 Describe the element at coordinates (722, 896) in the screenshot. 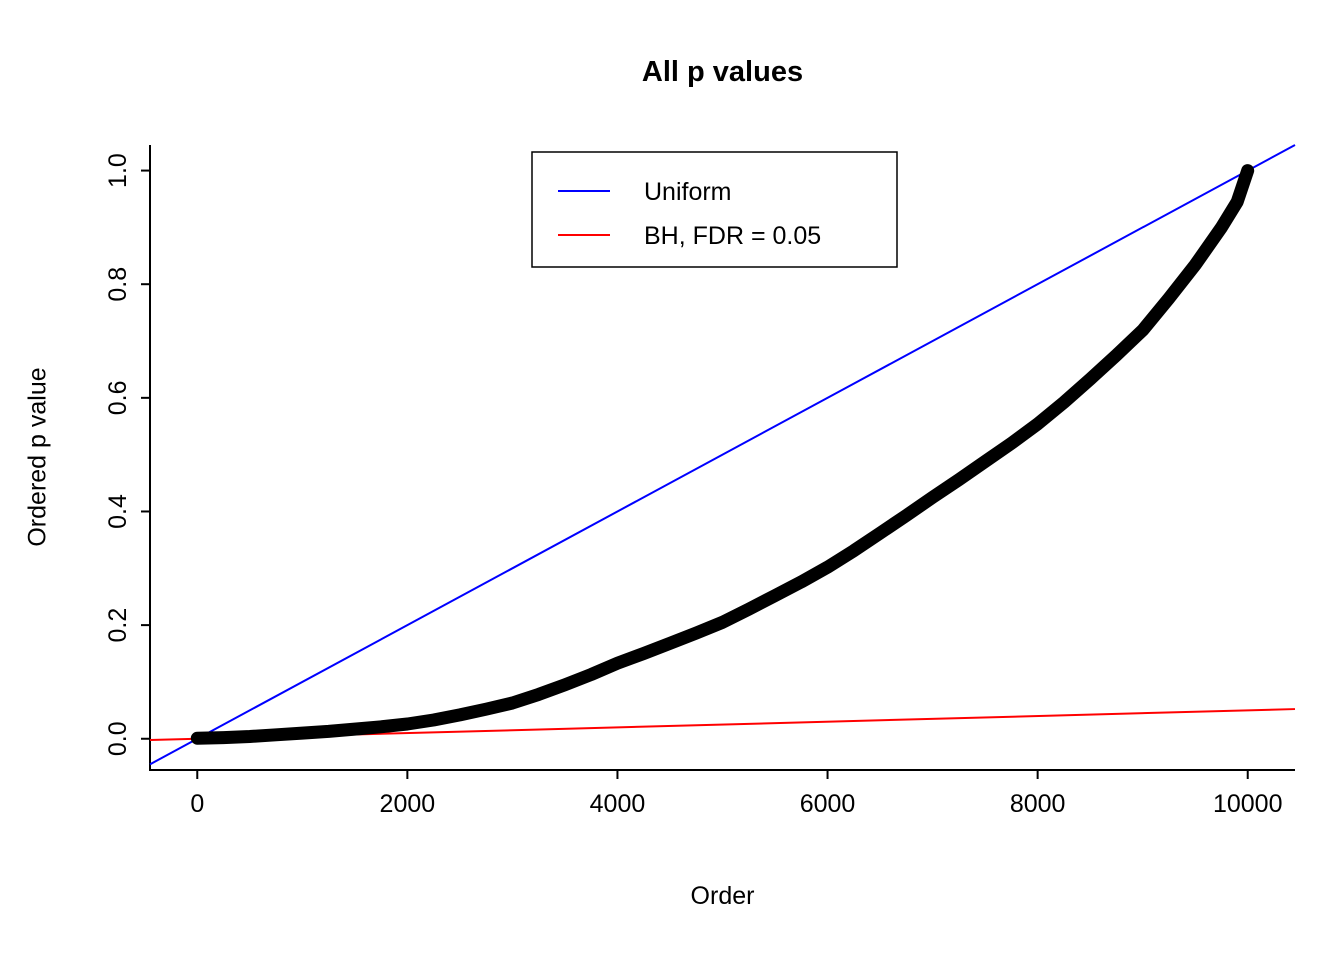

I see `x-axis-title: Order` at that location.